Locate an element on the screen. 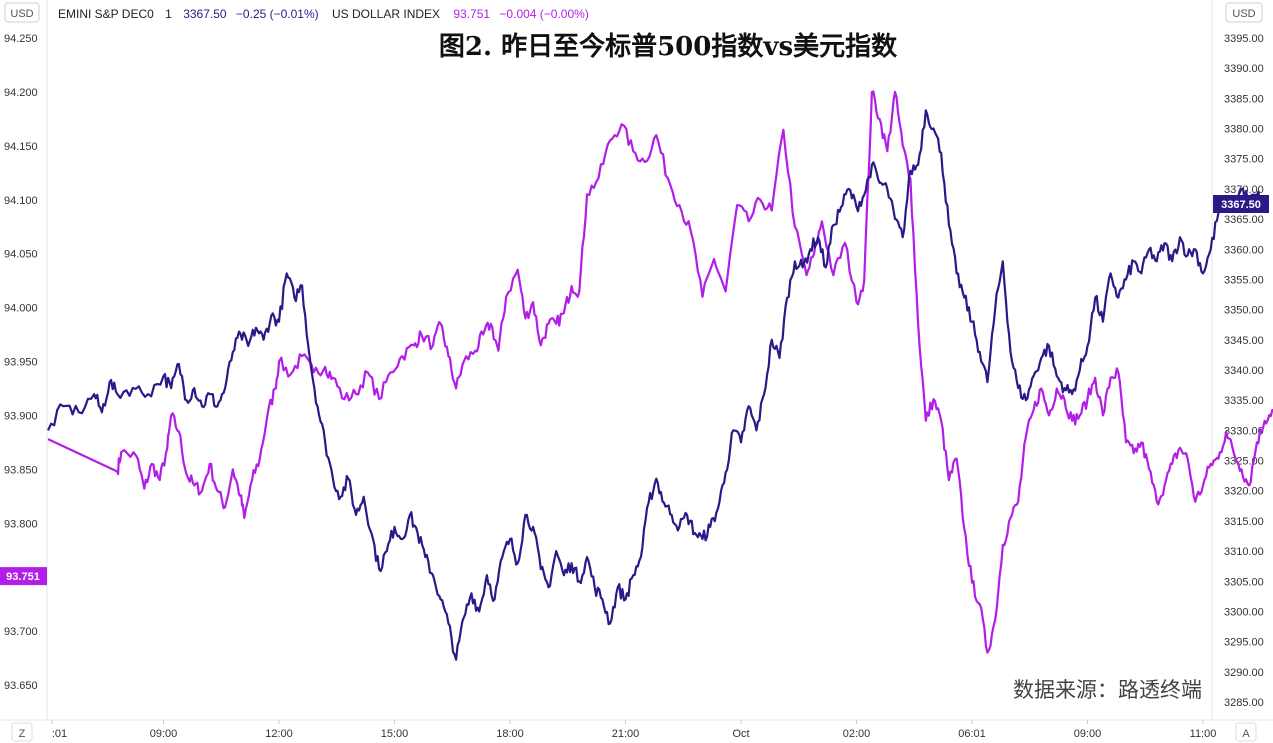  left-unit-button: USD is located at coordinates (22, 12).